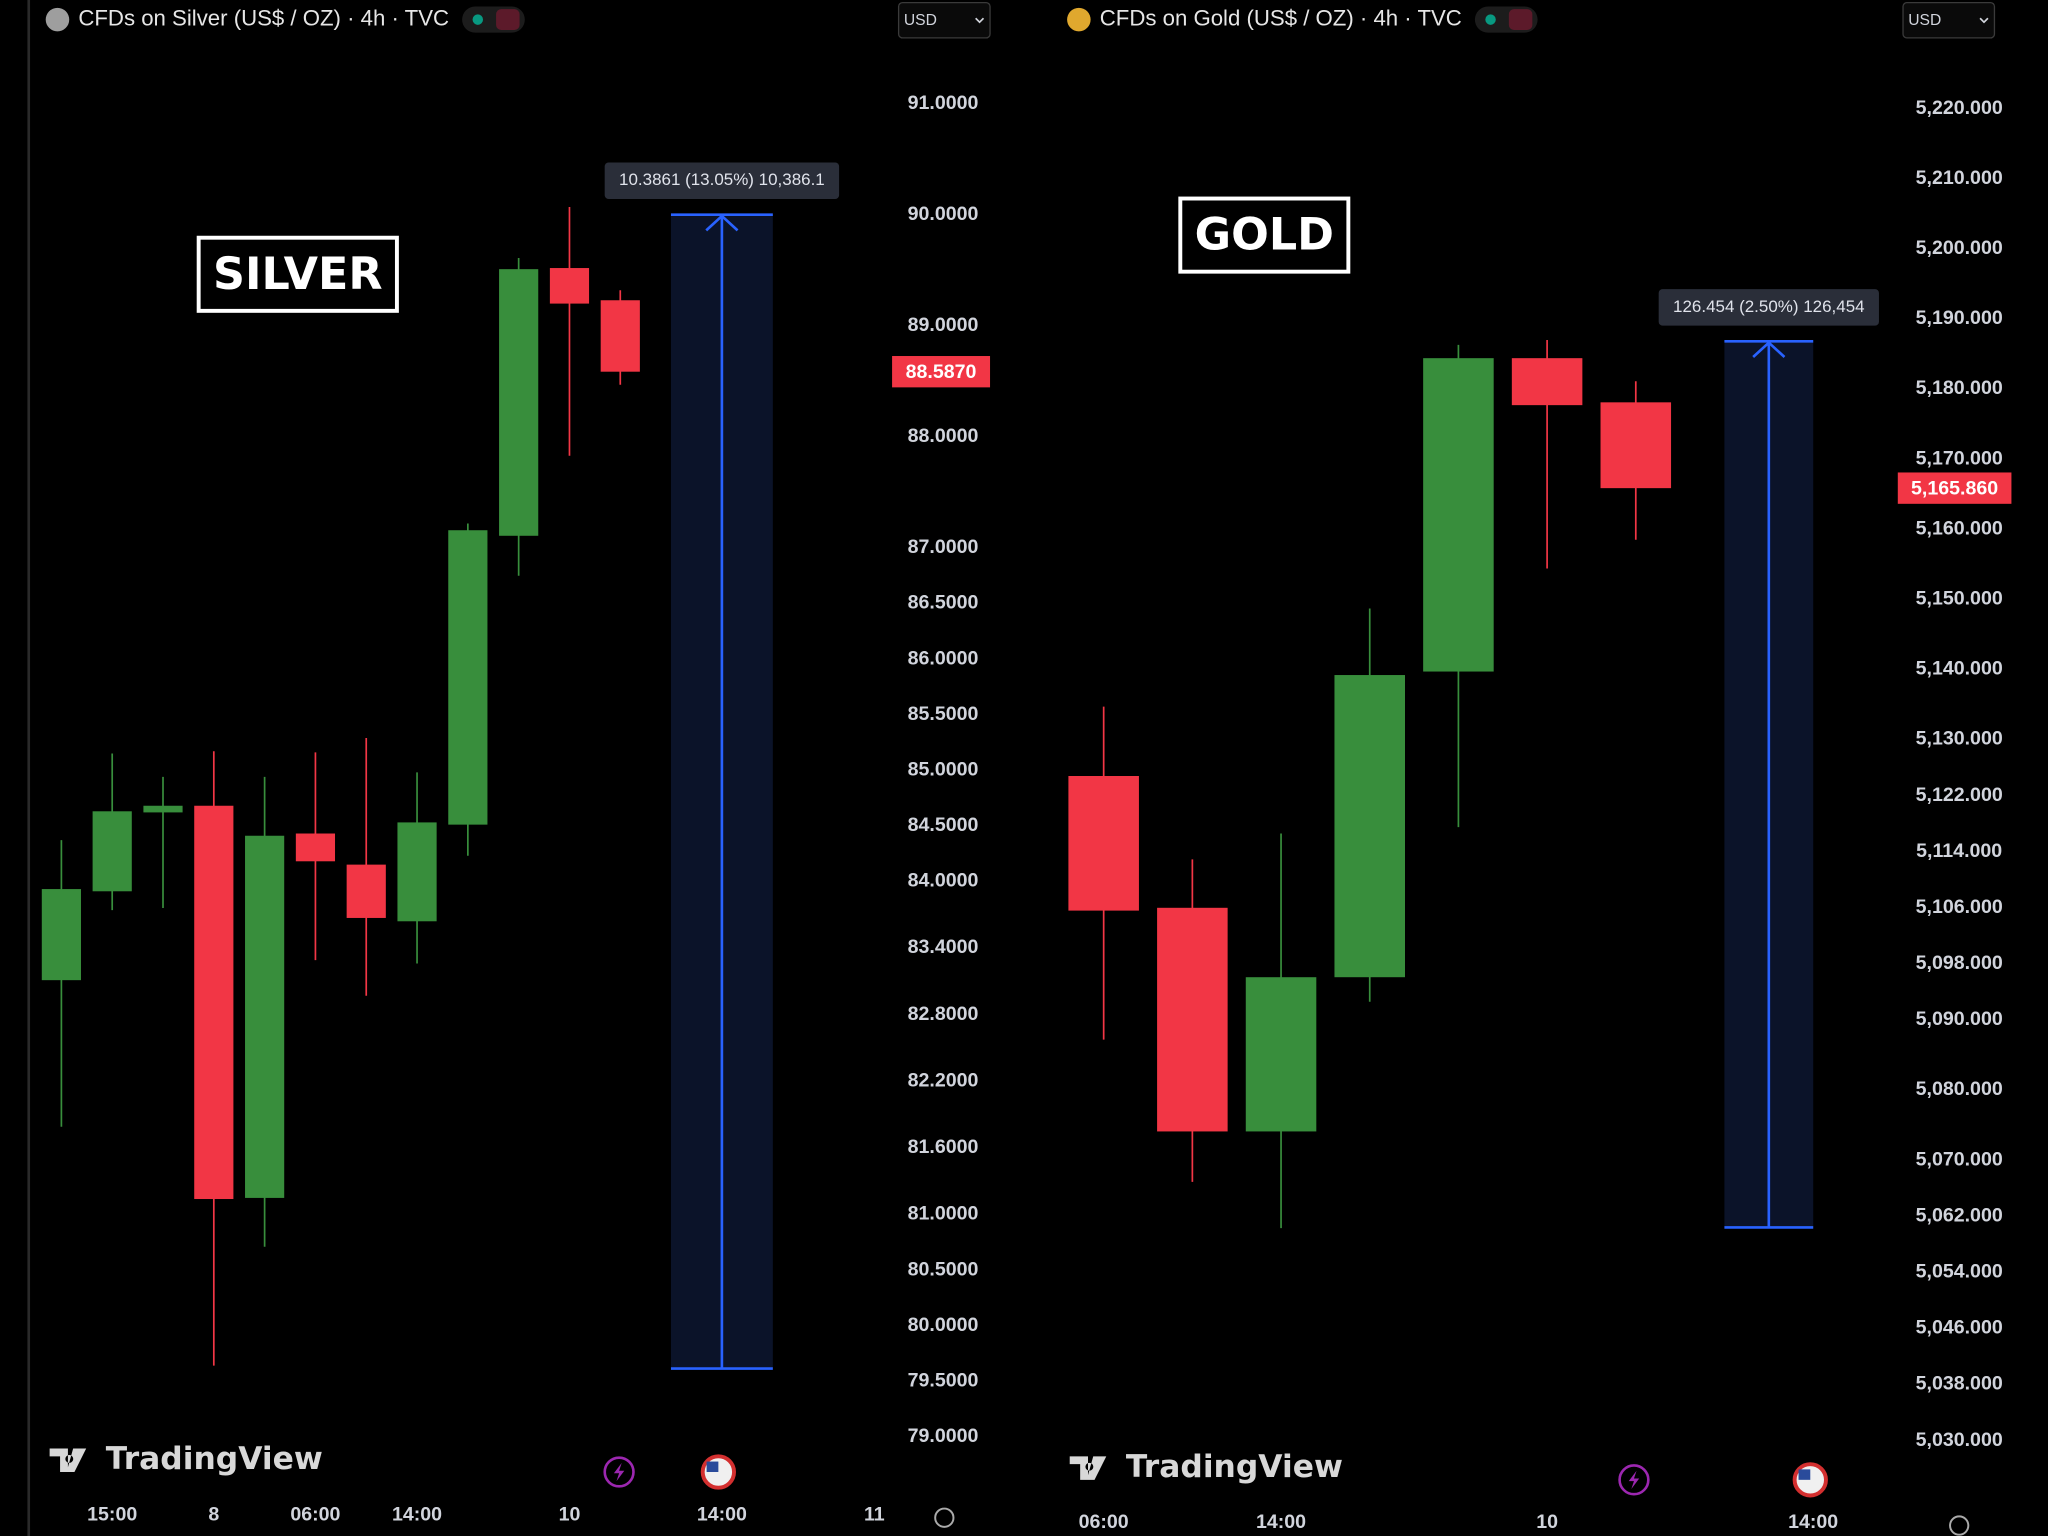  I want to click on y-tick-label: 5,150.000, so click(1959, 599).